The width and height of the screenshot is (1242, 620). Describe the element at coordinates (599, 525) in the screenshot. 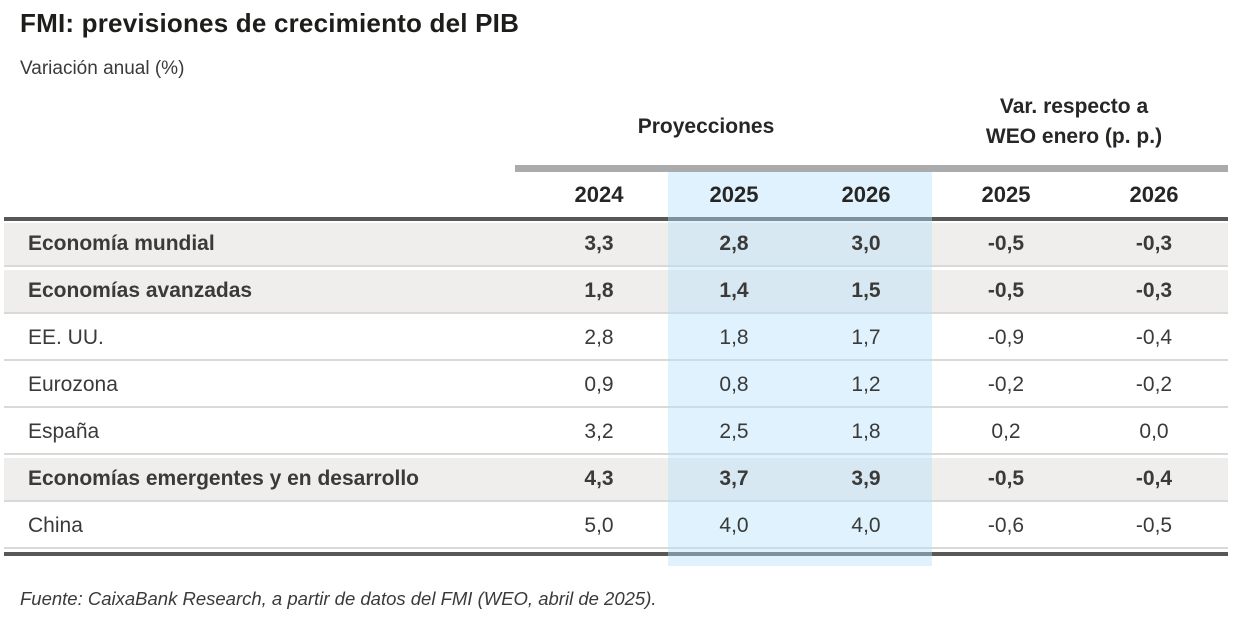

I see `table-cell-col0: 5,0` at that location.